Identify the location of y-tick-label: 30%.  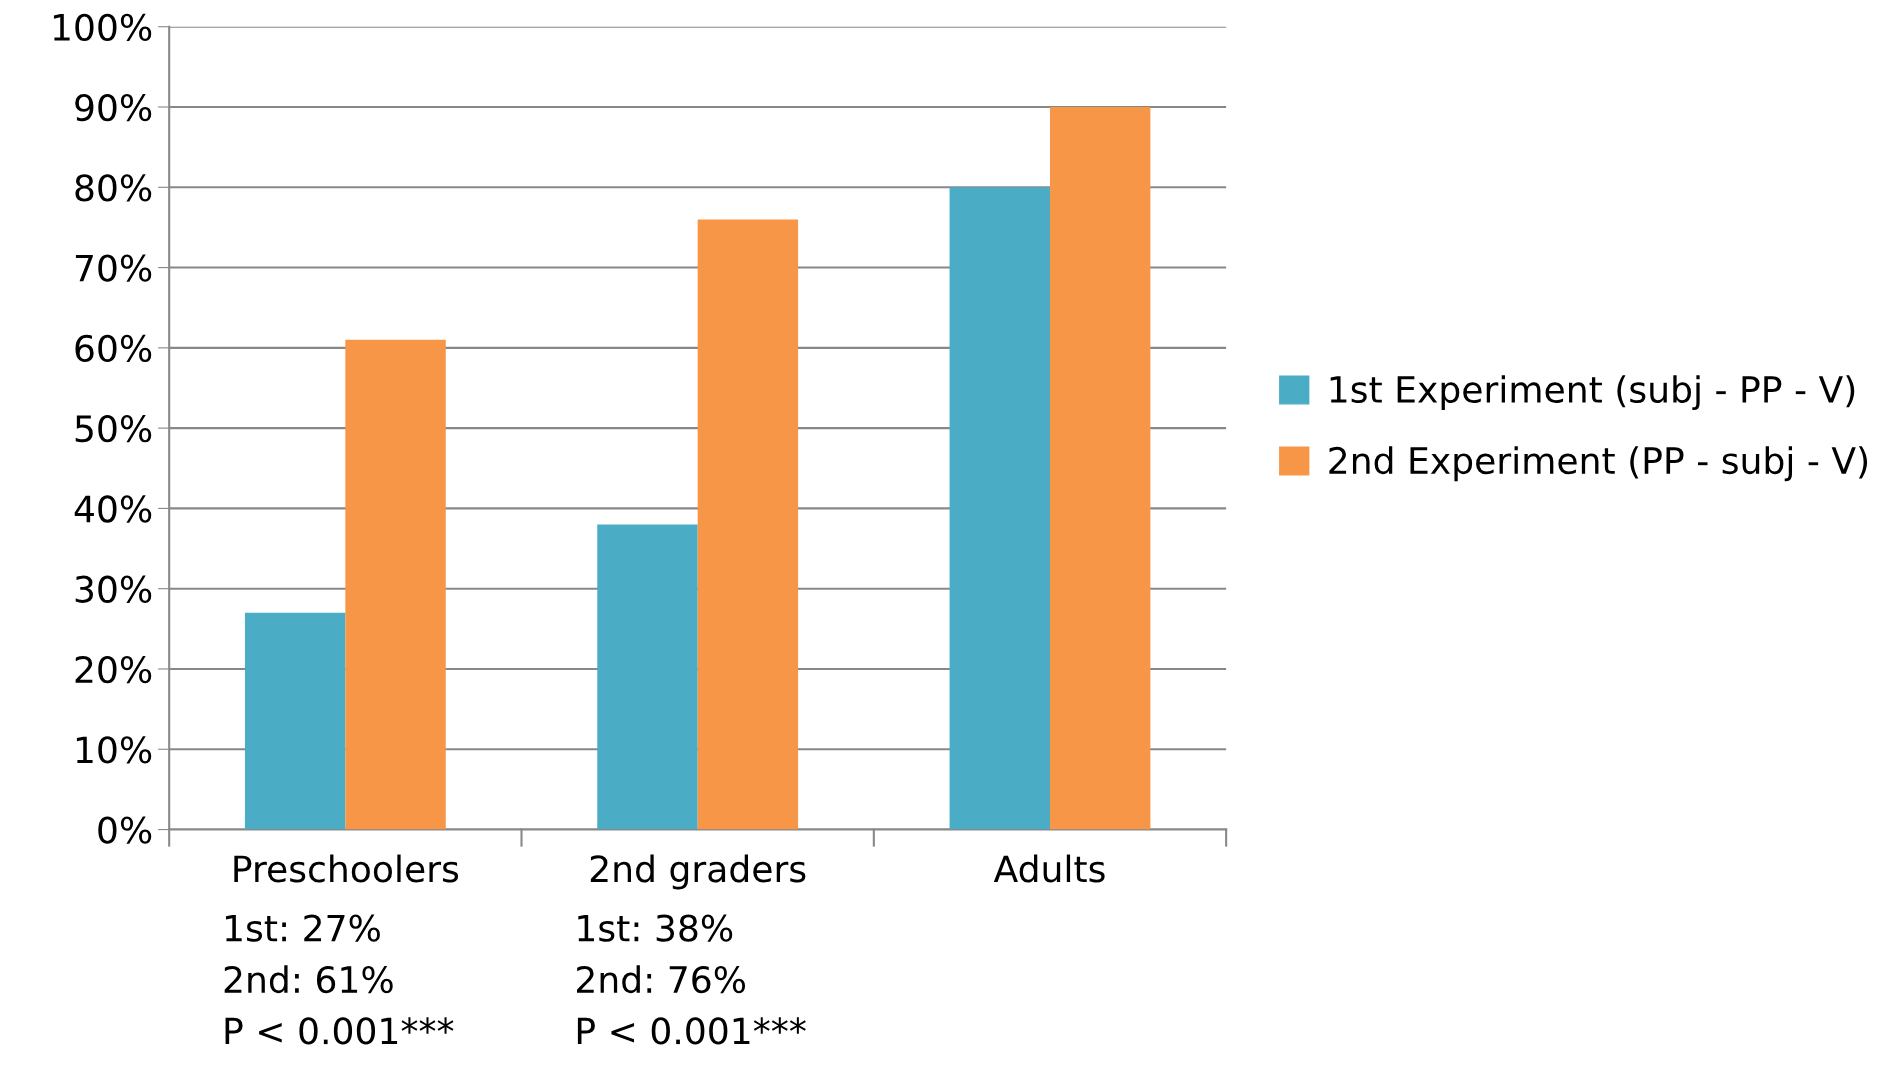
(113, 589).